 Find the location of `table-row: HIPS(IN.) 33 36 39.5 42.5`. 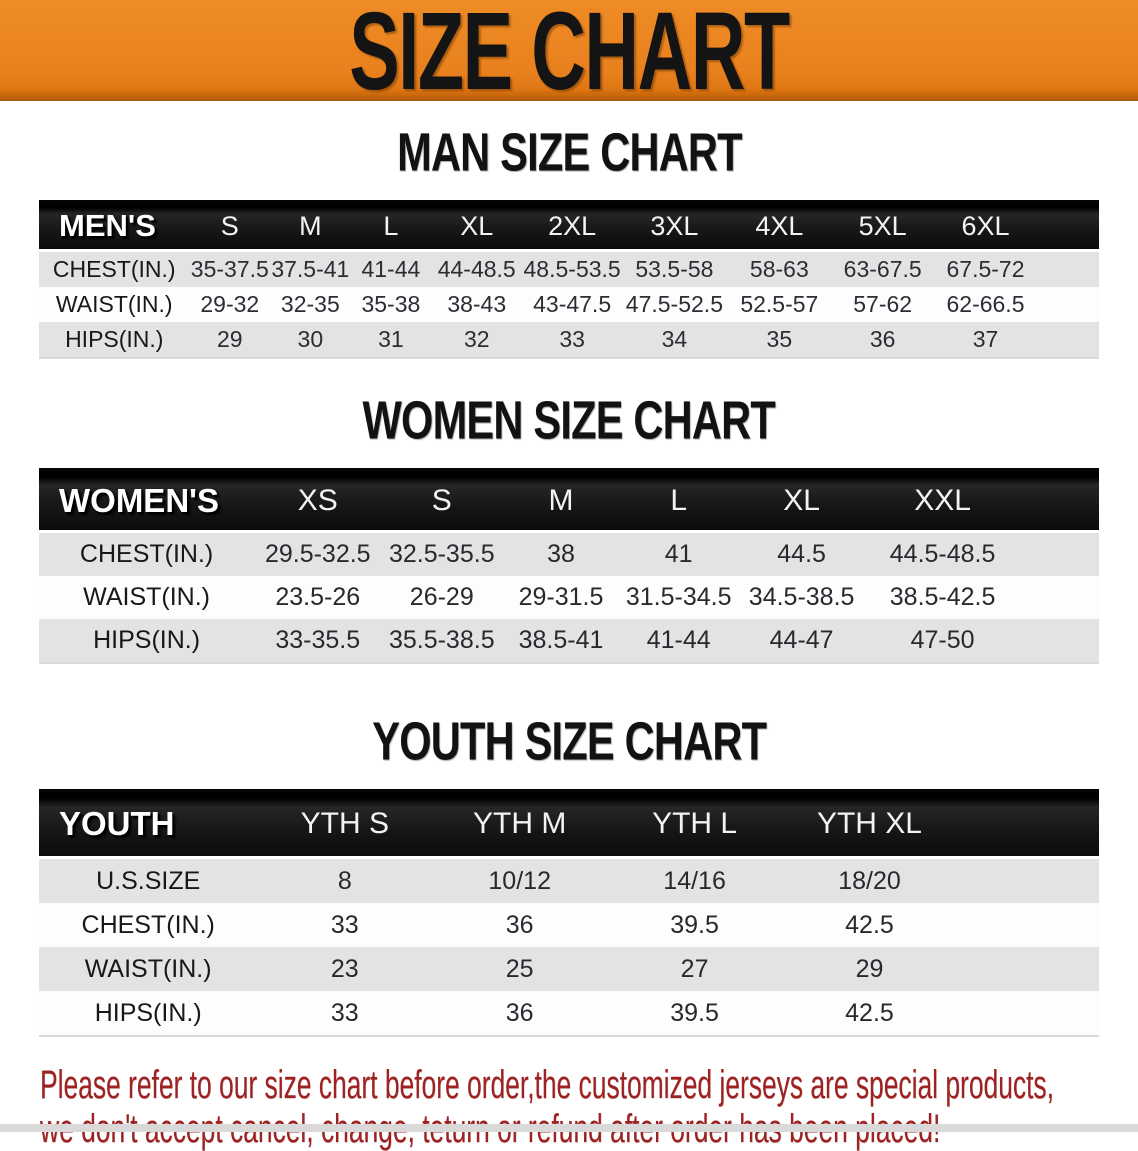

table-row: HIPS(IN.) 33 36 39.5 42.5 is located at coordinates (569, 1014).